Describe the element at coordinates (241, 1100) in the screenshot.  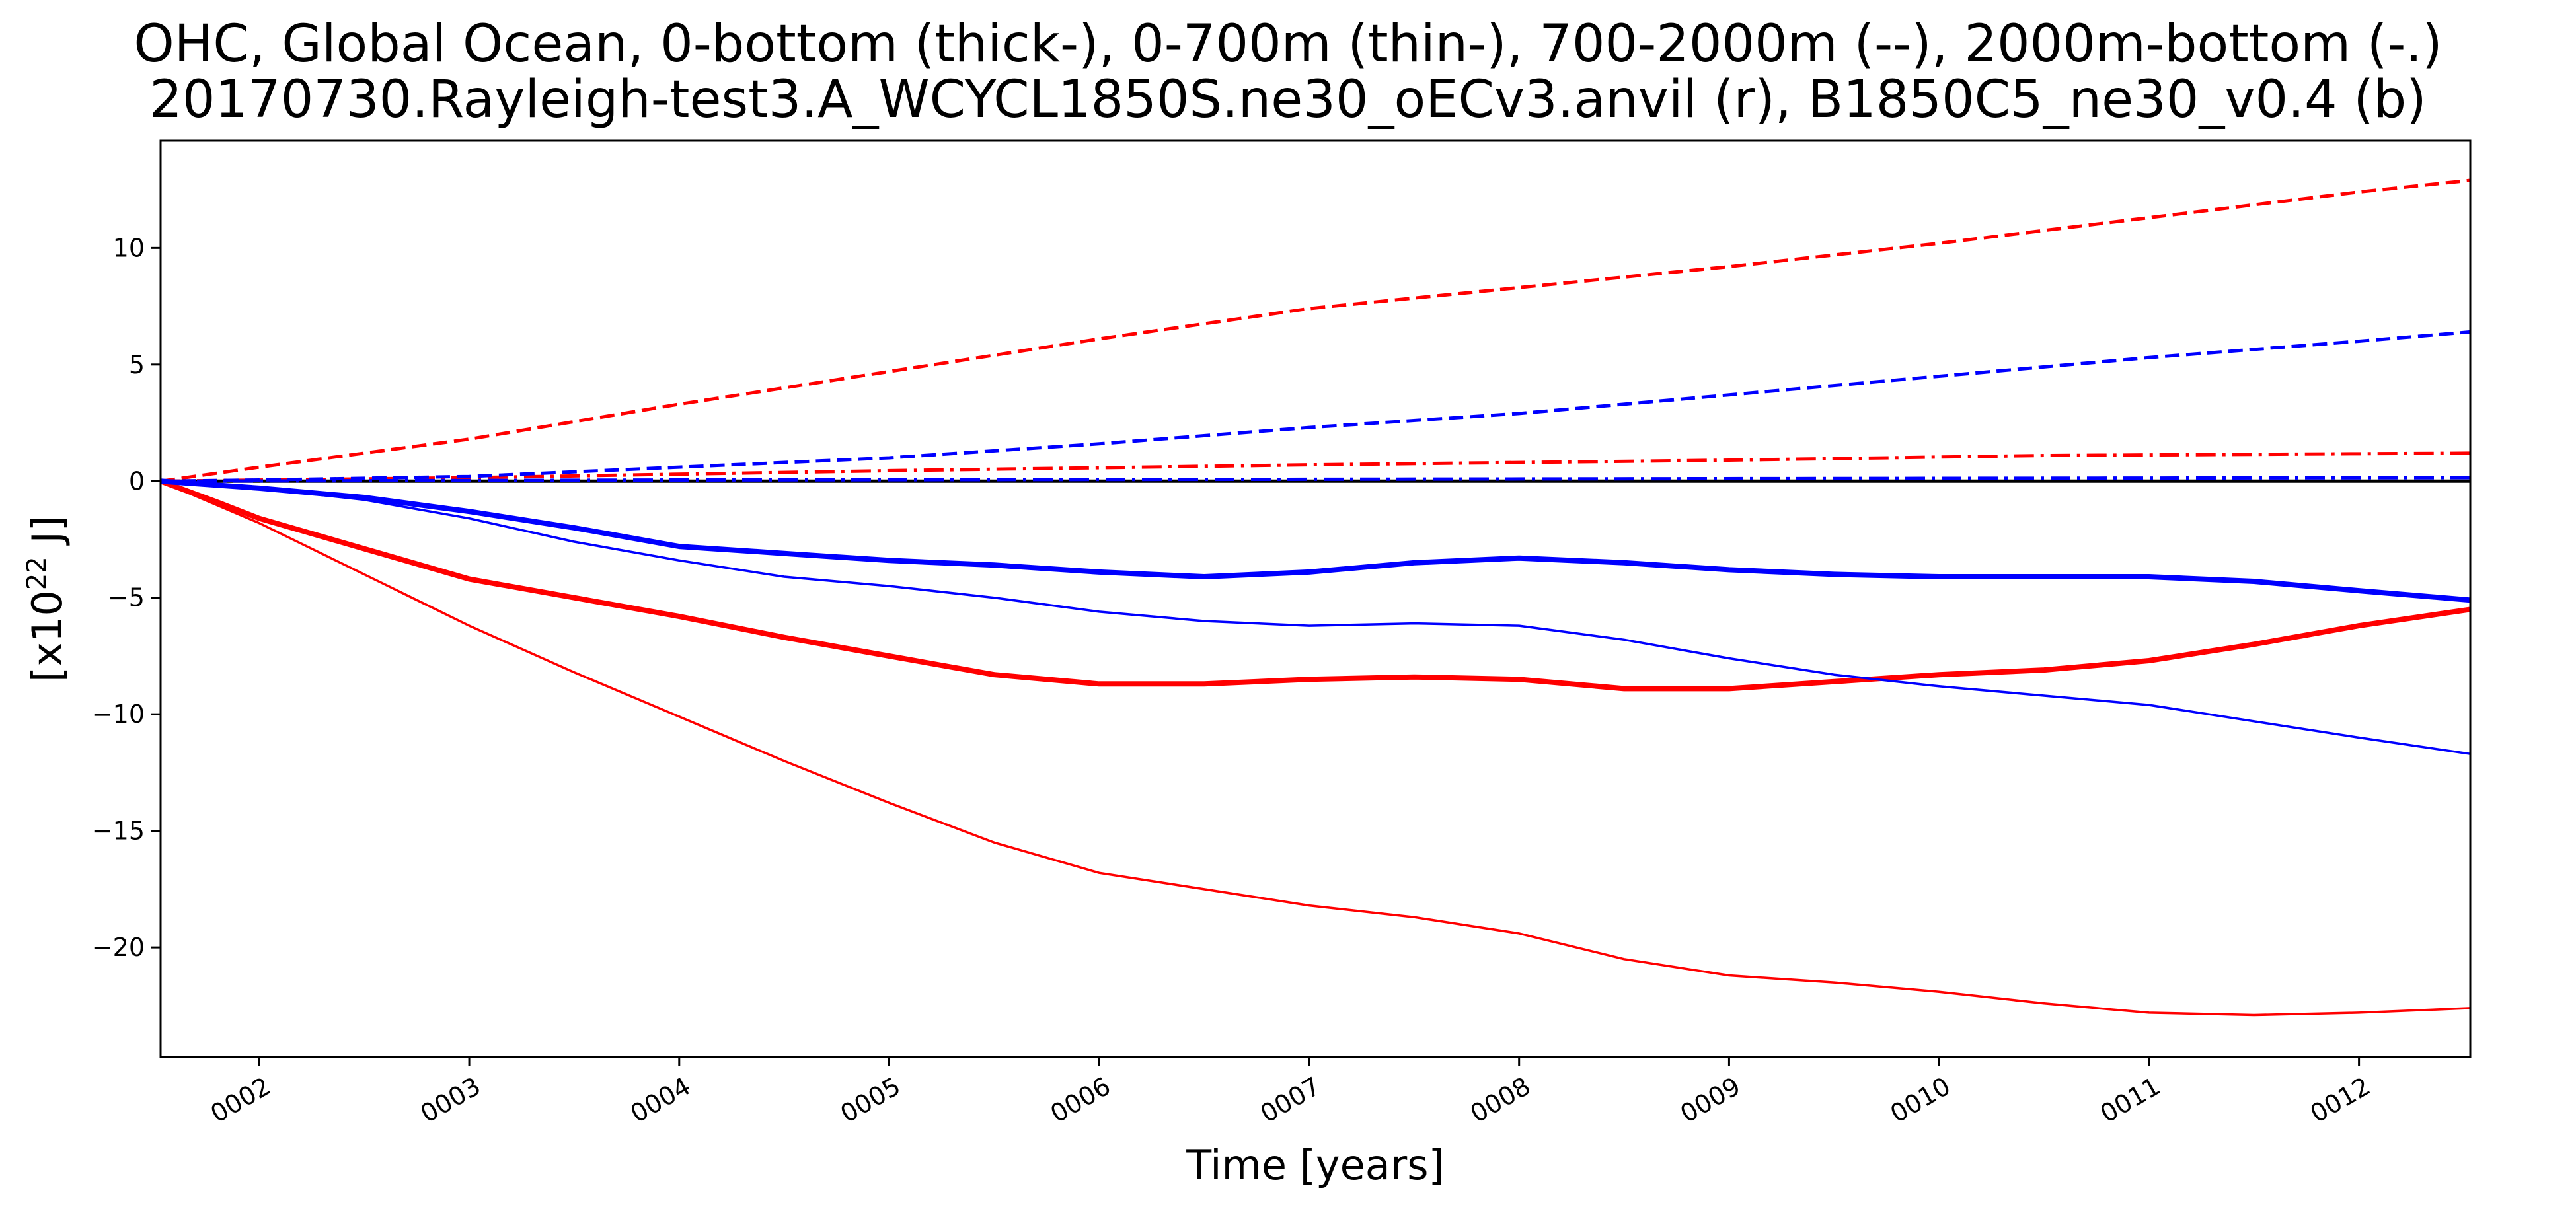
I see `x-tick-label: 0002` at that location.